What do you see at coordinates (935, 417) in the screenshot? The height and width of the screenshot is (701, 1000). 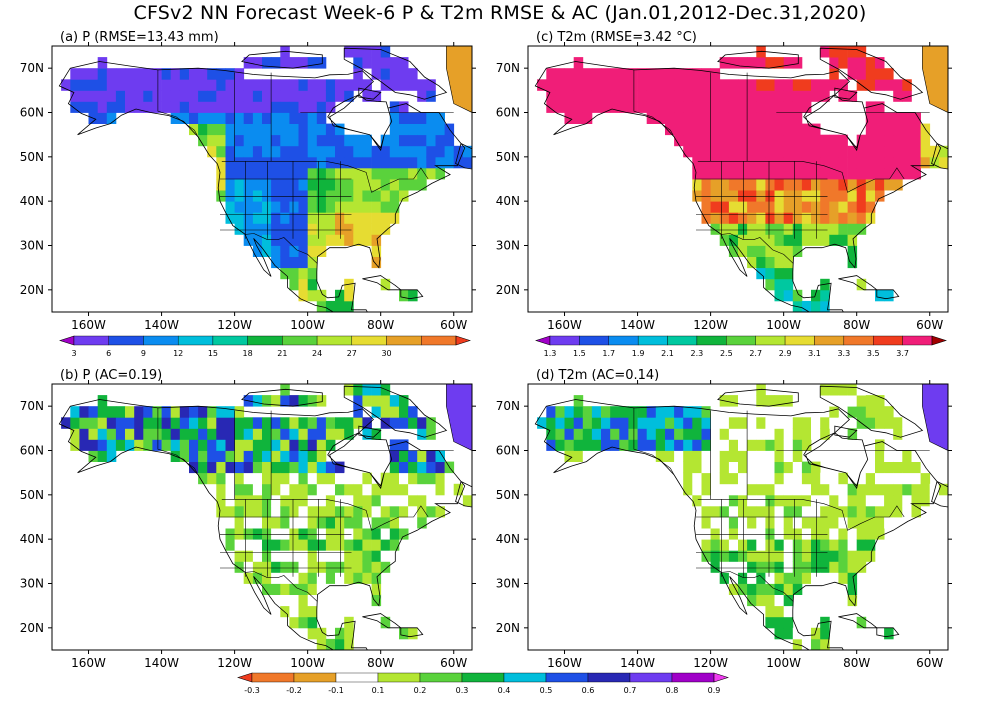 I see `greenland-coast` at bounding box center [935, 417].